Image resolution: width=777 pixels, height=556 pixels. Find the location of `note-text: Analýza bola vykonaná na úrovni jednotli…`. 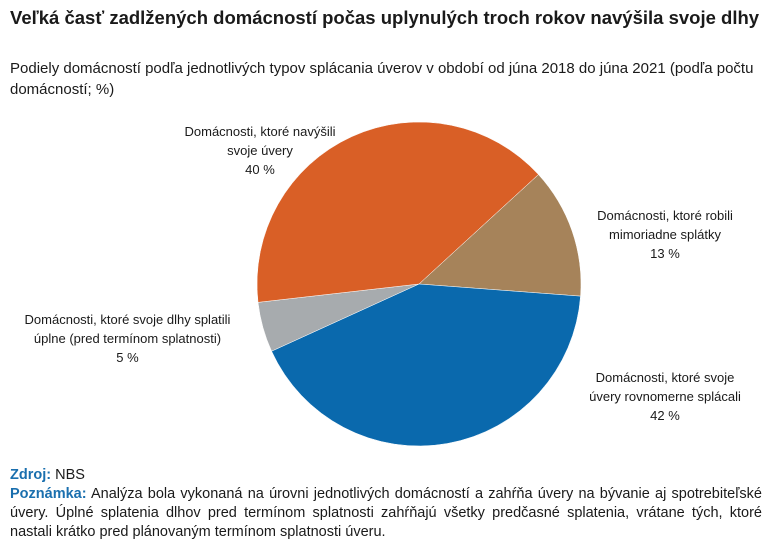

note-text: Analýza bola vykonaná na úrovni jednotli… is located at coordinates (386, 513).